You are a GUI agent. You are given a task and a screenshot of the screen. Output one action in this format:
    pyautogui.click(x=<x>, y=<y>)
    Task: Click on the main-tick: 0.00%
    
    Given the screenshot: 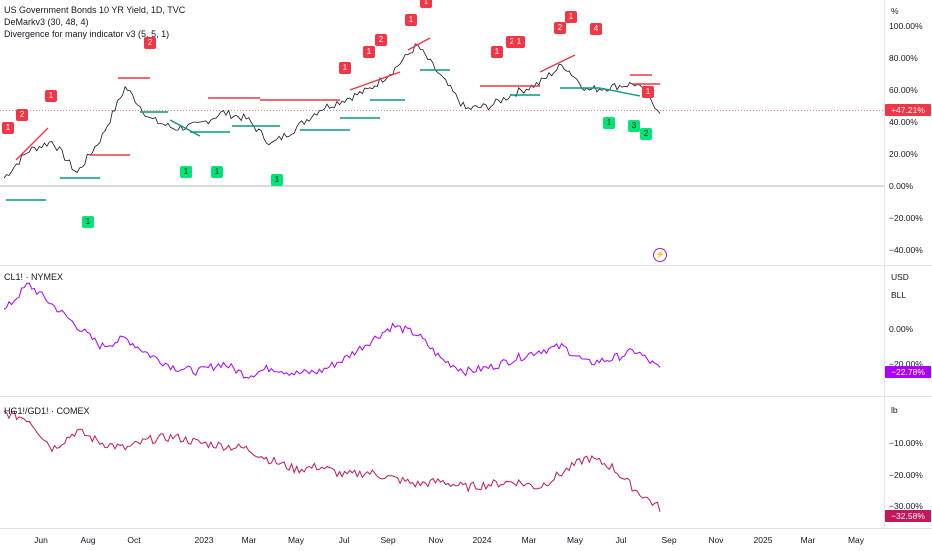 What is the action you would take?
    pyautogui.click(x=901, y=186)
    